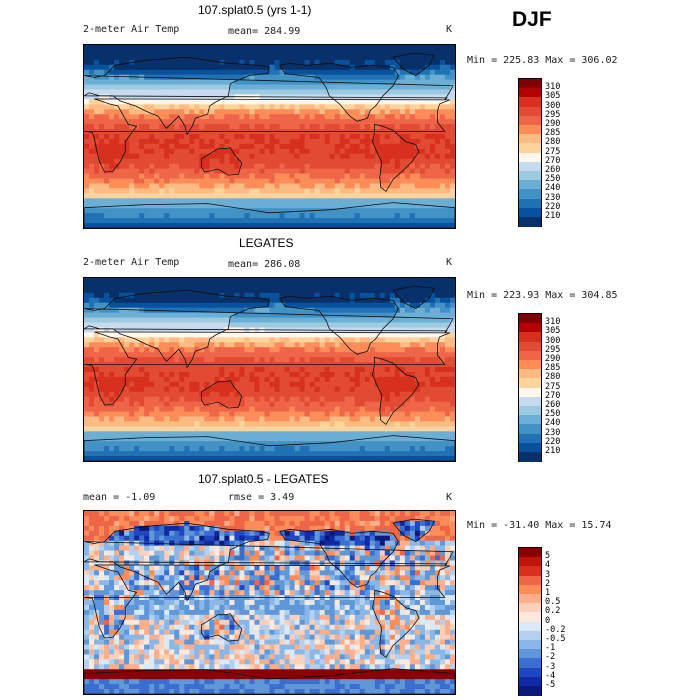 The height and width of the screenshot is (700, 700). What do you see at coordinates (449, 262) in the screenshot?
I see `panel2-unit-label: K` at bounding box center [449, 262].